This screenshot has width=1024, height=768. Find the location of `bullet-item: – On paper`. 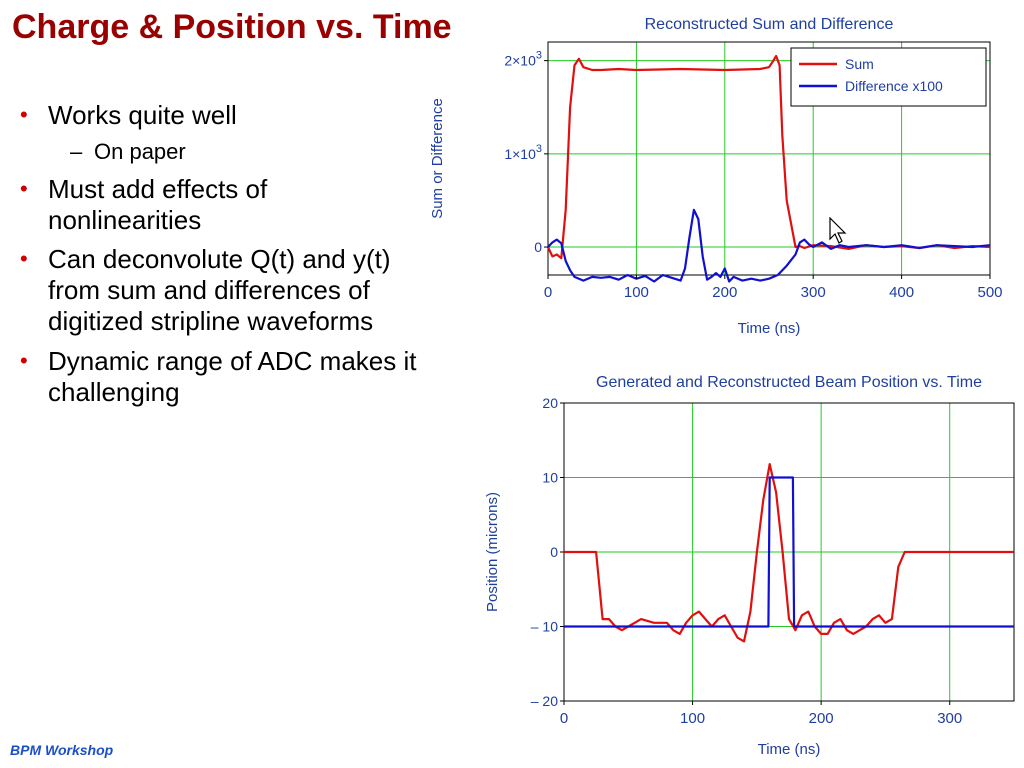

bullet-item: – On paper is located at coordinates (218, 152).